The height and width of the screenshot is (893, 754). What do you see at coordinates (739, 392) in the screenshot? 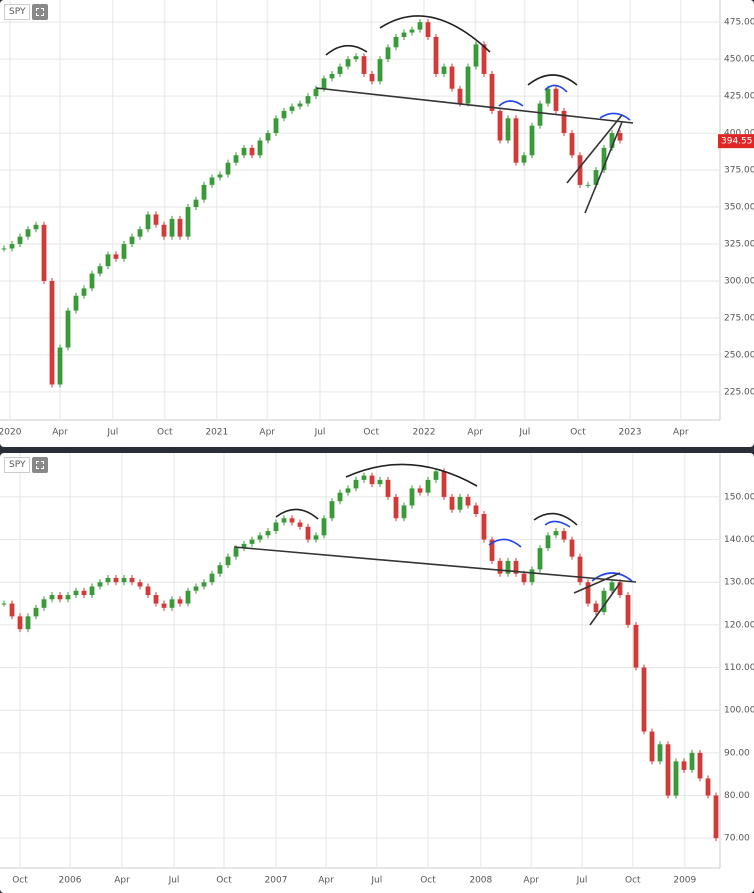
I see `y-tick-label: 225.00` at bounding box center [739, 392].